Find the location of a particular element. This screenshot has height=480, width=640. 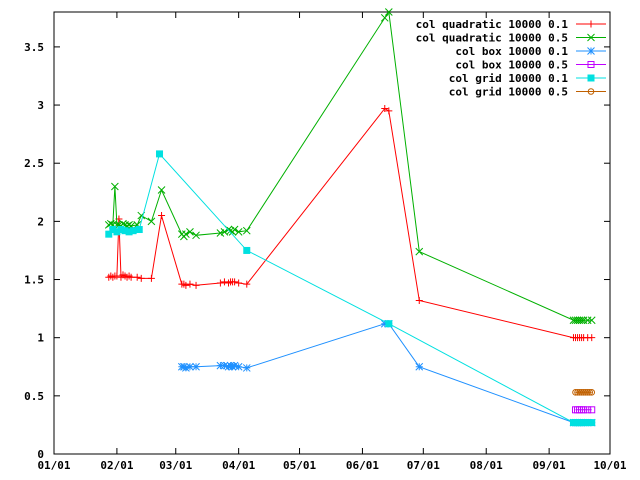

legend-label: col quadratic 10000 0.1 is located at coordinates (492, 24).